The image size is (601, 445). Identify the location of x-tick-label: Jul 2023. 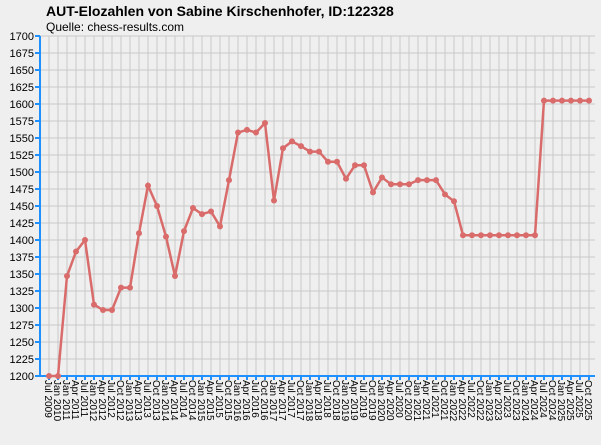
(506, 399).